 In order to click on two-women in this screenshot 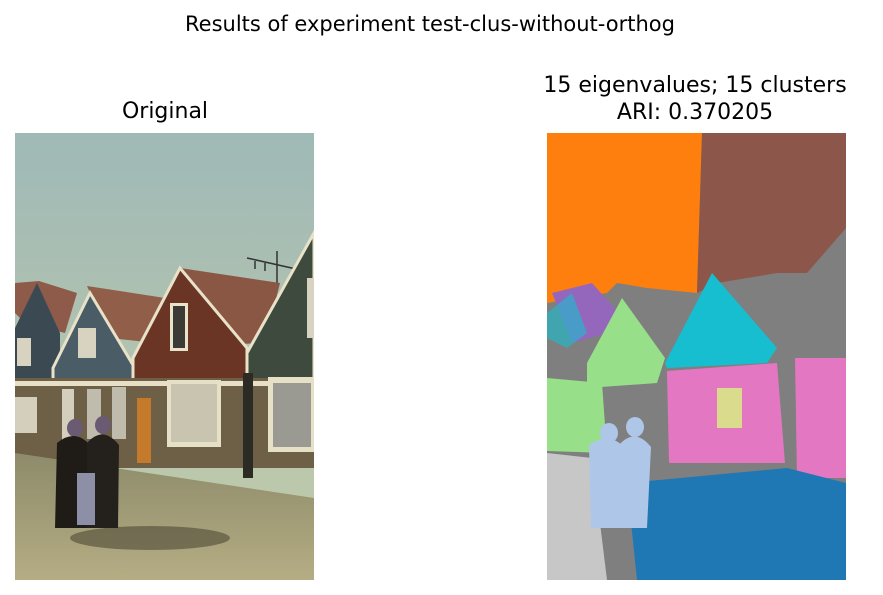, I will do `click(87, 472)`.